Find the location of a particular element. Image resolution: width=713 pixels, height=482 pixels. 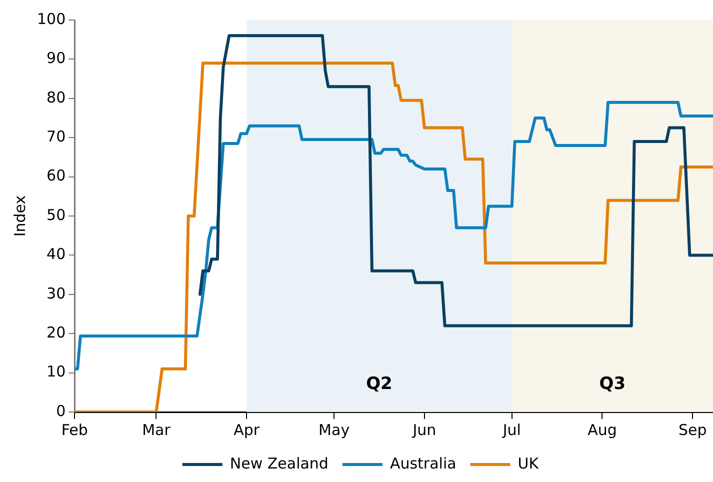

y-tick-label: 80 is located at coordinates (56, 97).